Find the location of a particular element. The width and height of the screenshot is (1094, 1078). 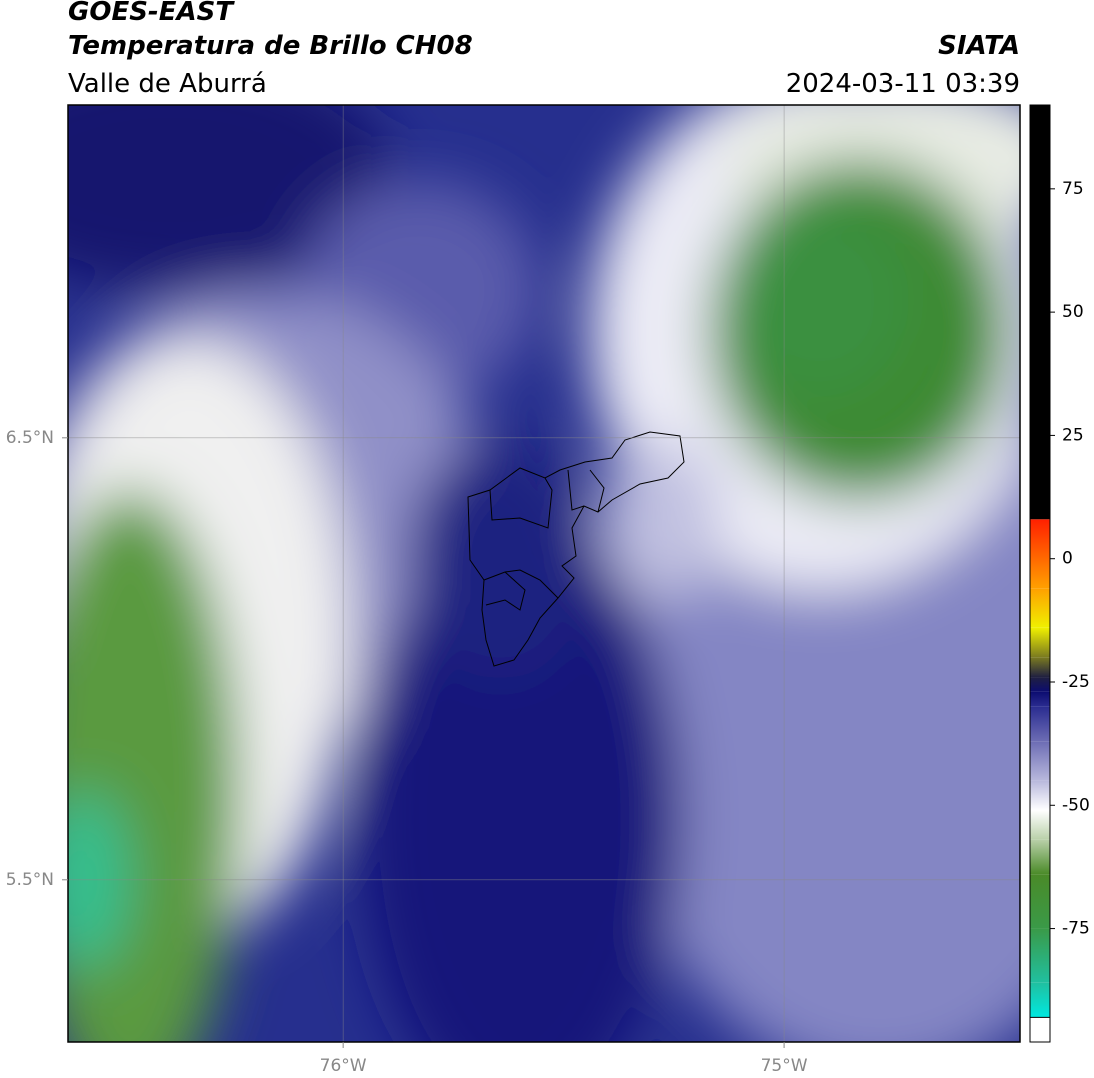

colorbar-tick-label: 25 is located at coordinates (1073, 435).